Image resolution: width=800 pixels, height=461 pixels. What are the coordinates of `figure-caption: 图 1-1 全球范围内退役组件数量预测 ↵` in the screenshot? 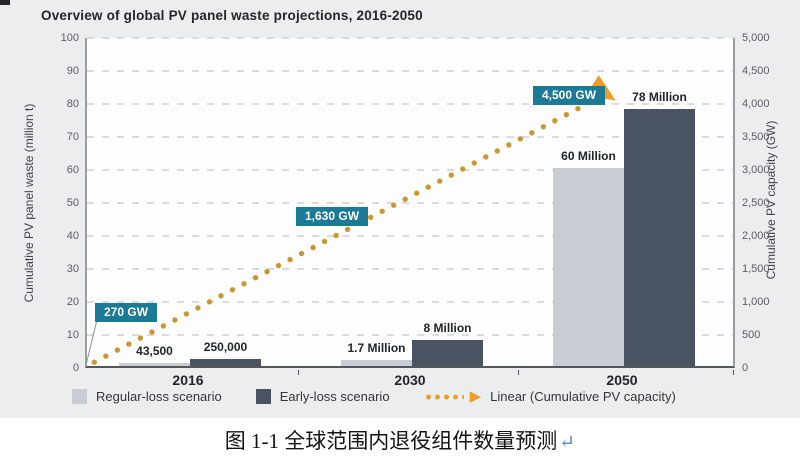 It's located at (400, 440).